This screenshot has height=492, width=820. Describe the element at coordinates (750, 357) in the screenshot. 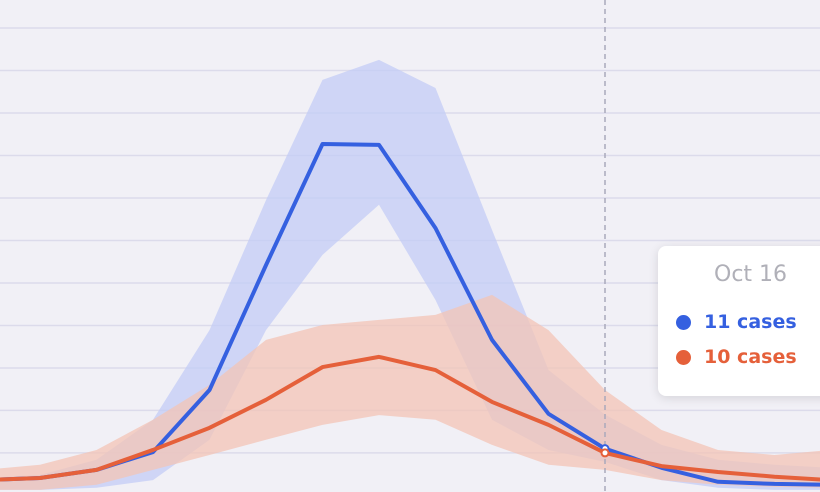

I see `tooltip-value: 10 cases` at that location.